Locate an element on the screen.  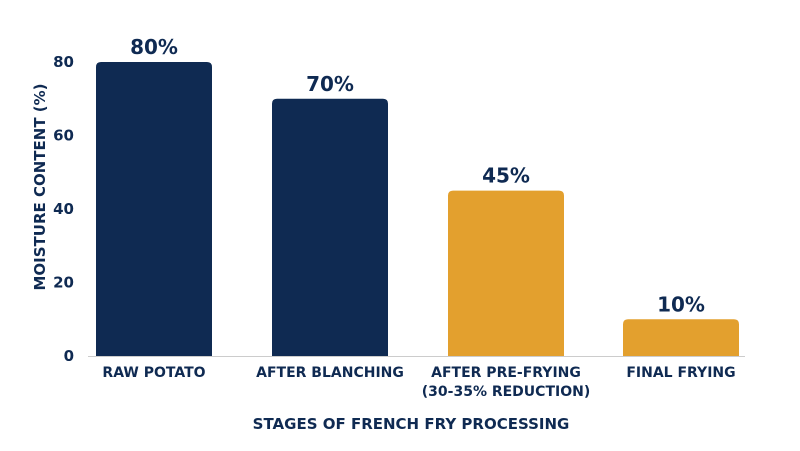
x-tick-label: (30-35% REDUCTION) is located at coordinates (506, 392).